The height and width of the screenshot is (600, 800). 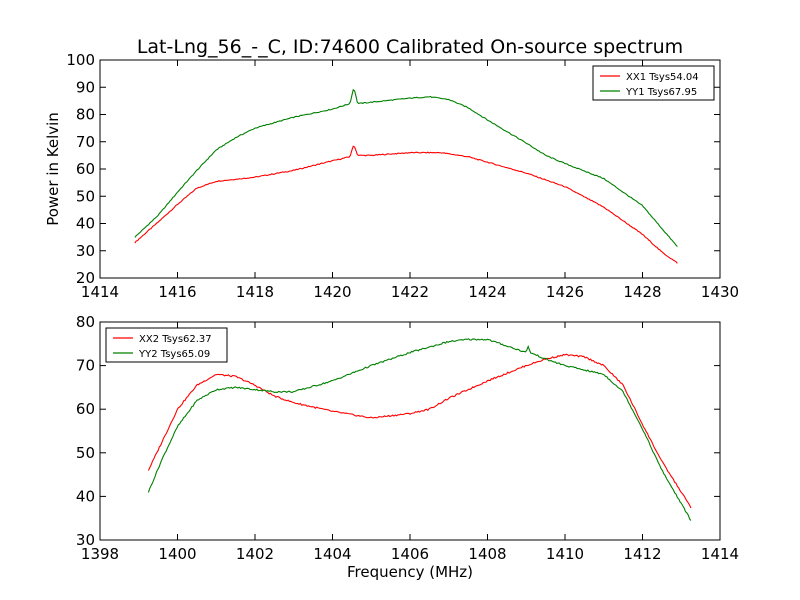 I want to click on x-axis-label: Frequency (MHz), so click(x=410, y=572).